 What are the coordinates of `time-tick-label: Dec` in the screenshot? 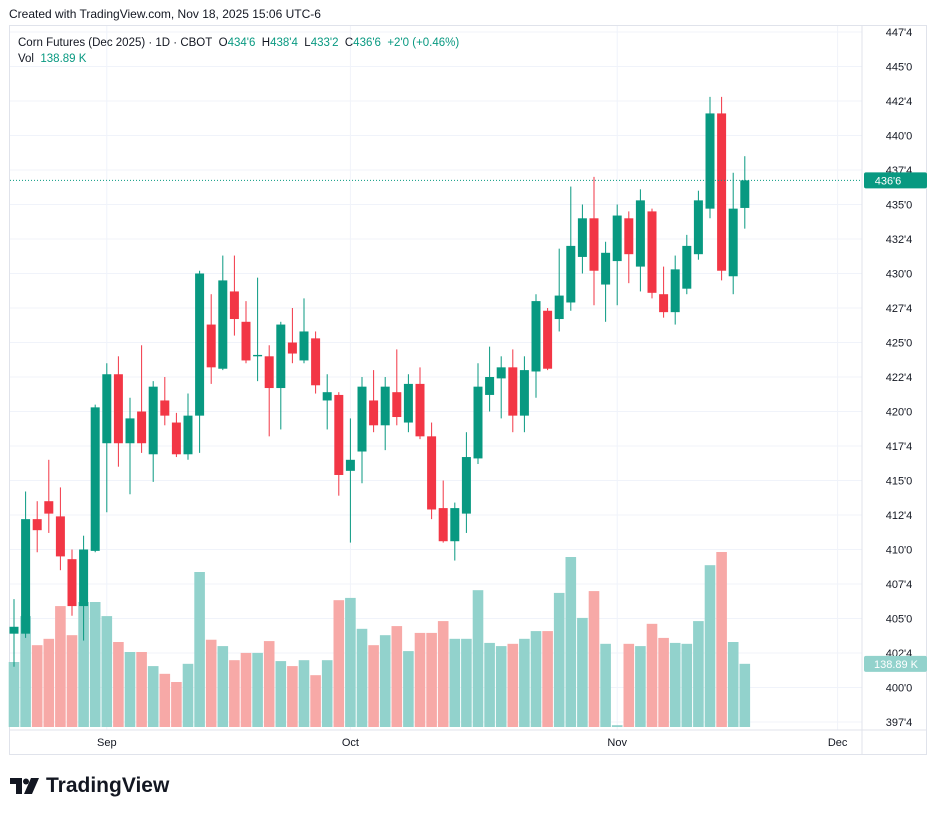 It's located at (838, 743).